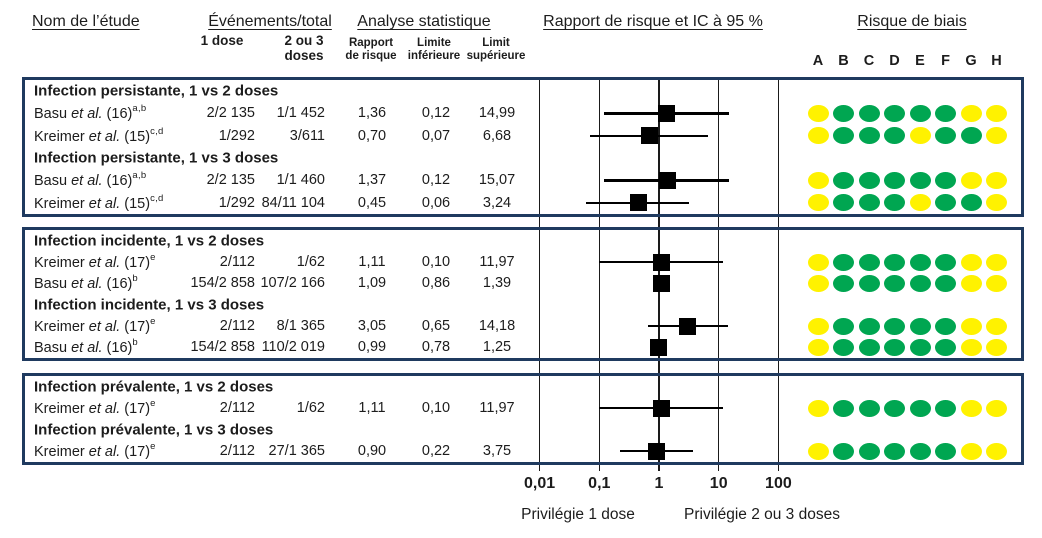 This screenshot has height=538, width=1042. What do you see at coordinates (894, 61) in the screenshot?
I see `bias-letter-d: D` at bounding box center [894, 61].